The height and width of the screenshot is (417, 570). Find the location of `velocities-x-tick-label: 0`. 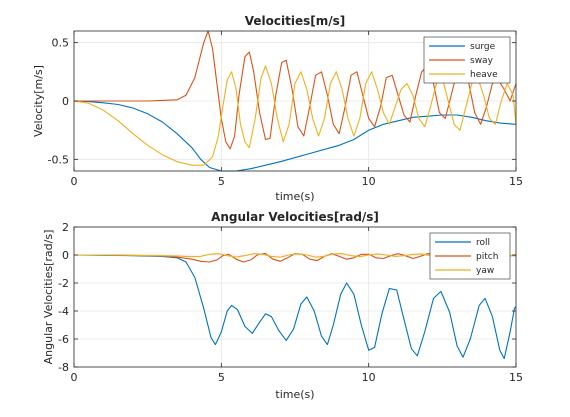

velocities-x-tick-label: 0 is located at coordinates (74, 181).